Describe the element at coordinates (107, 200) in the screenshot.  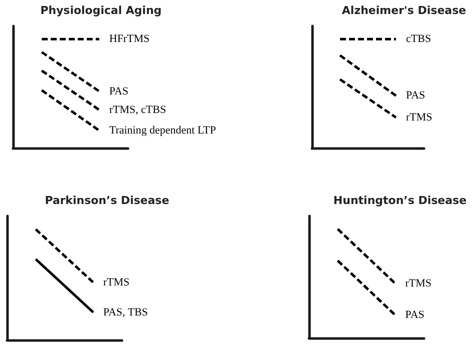
I see `chart-title: Parkinson’s Disease` at that location.